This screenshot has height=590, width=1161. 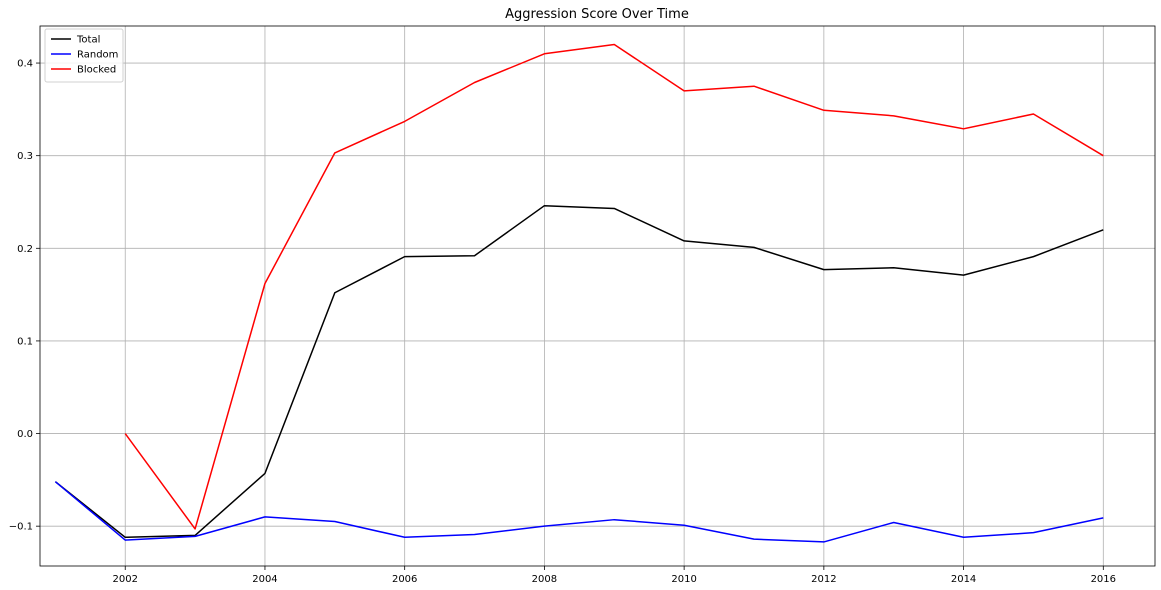 What do you see at coordinates (683, 579) in the screenshot?
I see `x-tick-label: 2010` at bounding box center [683, 579].